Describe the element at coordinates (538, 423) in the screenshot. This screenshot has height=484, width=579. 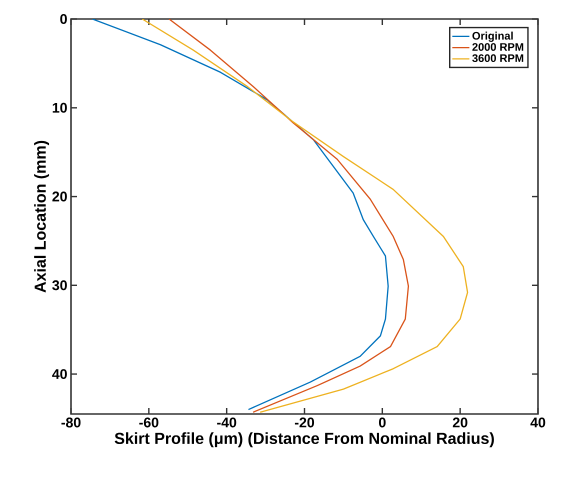
I see `x-tick-label: 40` at that location.